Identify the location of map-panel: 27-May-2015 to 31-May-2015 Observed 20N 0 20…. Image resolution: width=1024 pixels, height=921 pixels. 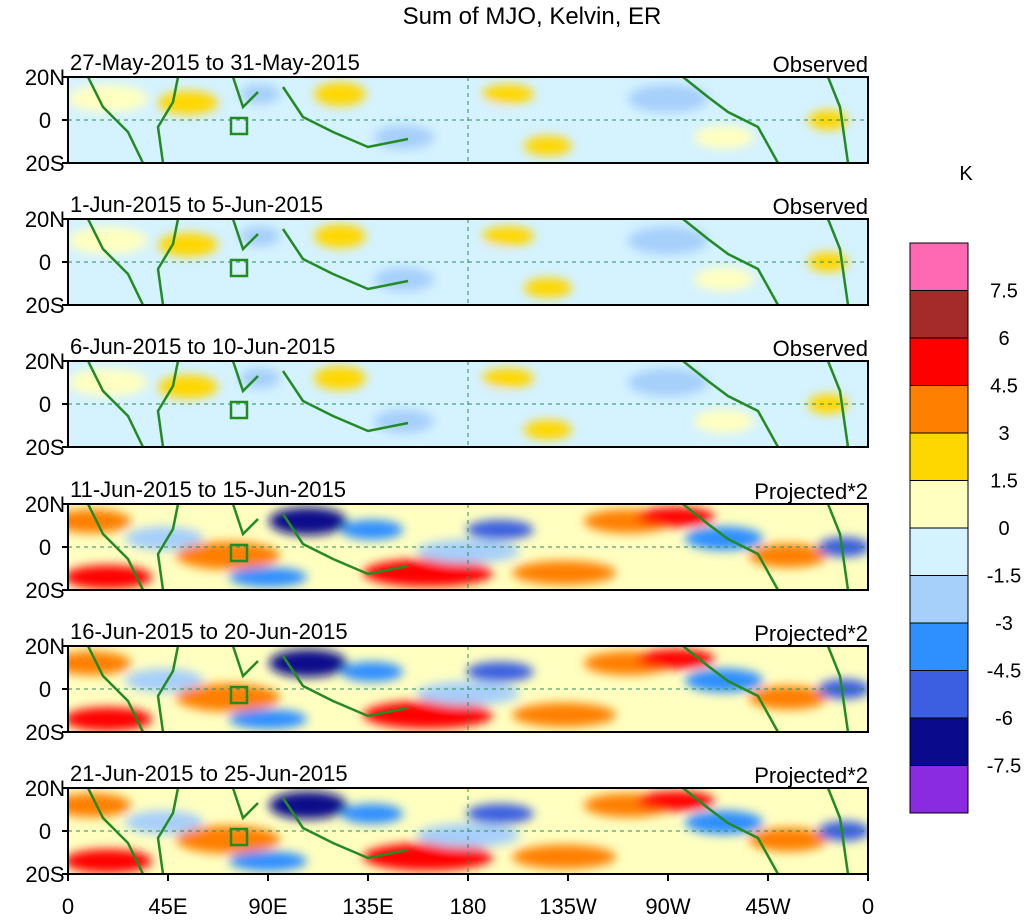
(447, 113).